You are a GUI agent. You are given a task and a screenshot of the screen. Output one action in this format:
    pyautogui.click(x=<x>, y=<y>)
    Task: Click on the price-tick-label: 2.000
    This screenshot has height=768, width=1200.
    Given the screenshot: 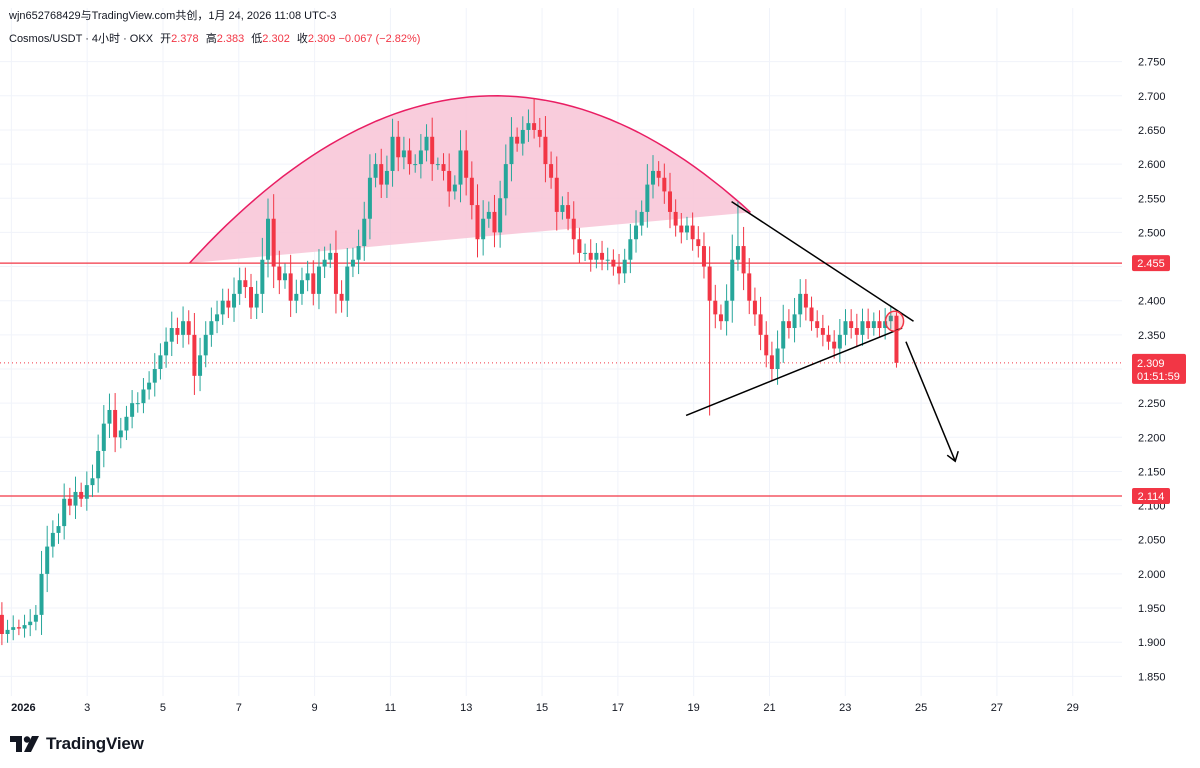 What is the action you would take?
    pyautogui.click(x=1152, y=575)
    